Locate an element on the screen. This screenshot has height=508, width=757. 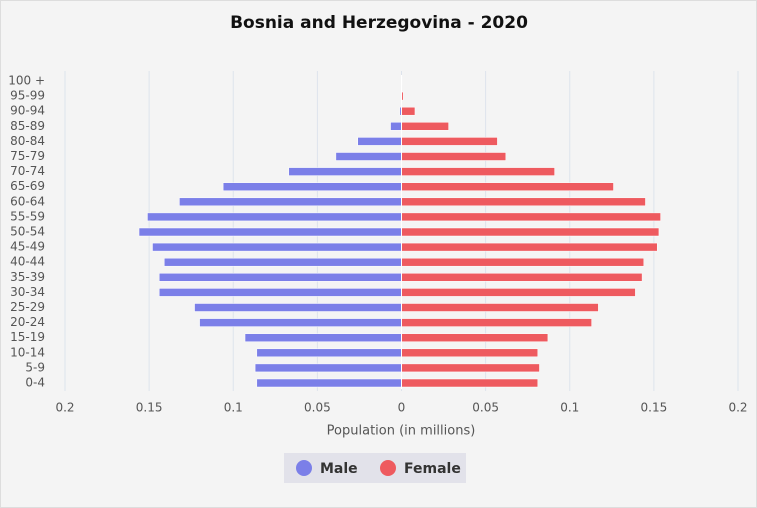
y-tick-label: 25-29 is located at coordinates (27, 307).